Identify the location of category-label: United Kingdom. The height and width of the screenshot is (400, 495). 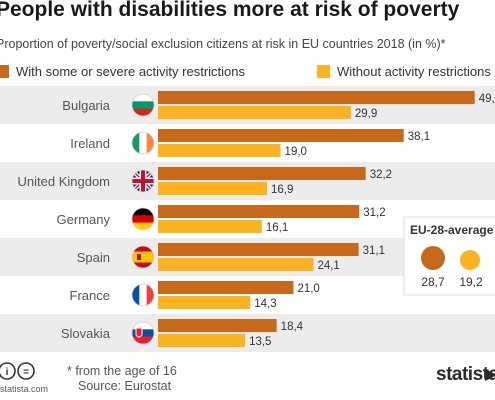
(64, 181).